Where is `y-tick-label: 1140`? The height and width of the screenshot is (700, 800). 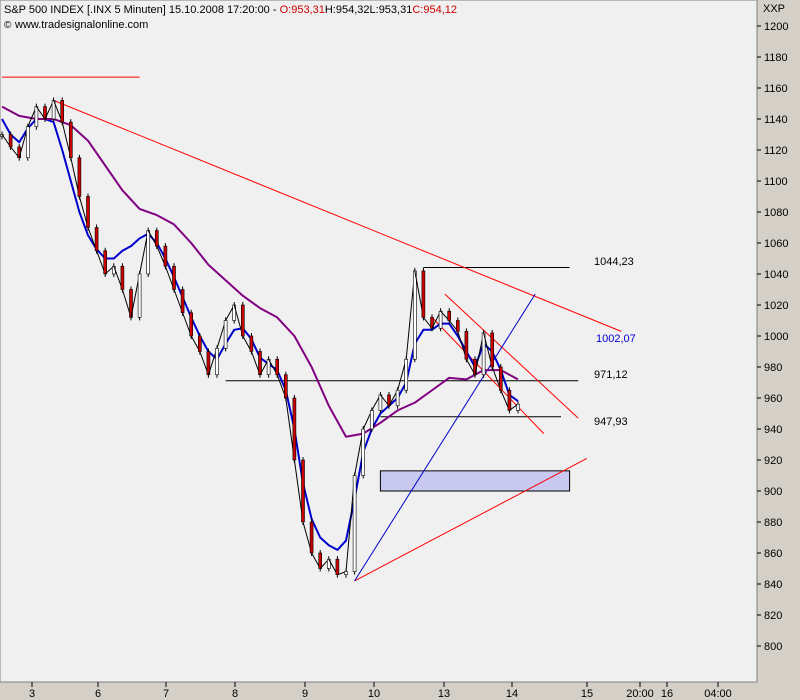
y-tick-label: 1140 is located at coordinates (776, 120).